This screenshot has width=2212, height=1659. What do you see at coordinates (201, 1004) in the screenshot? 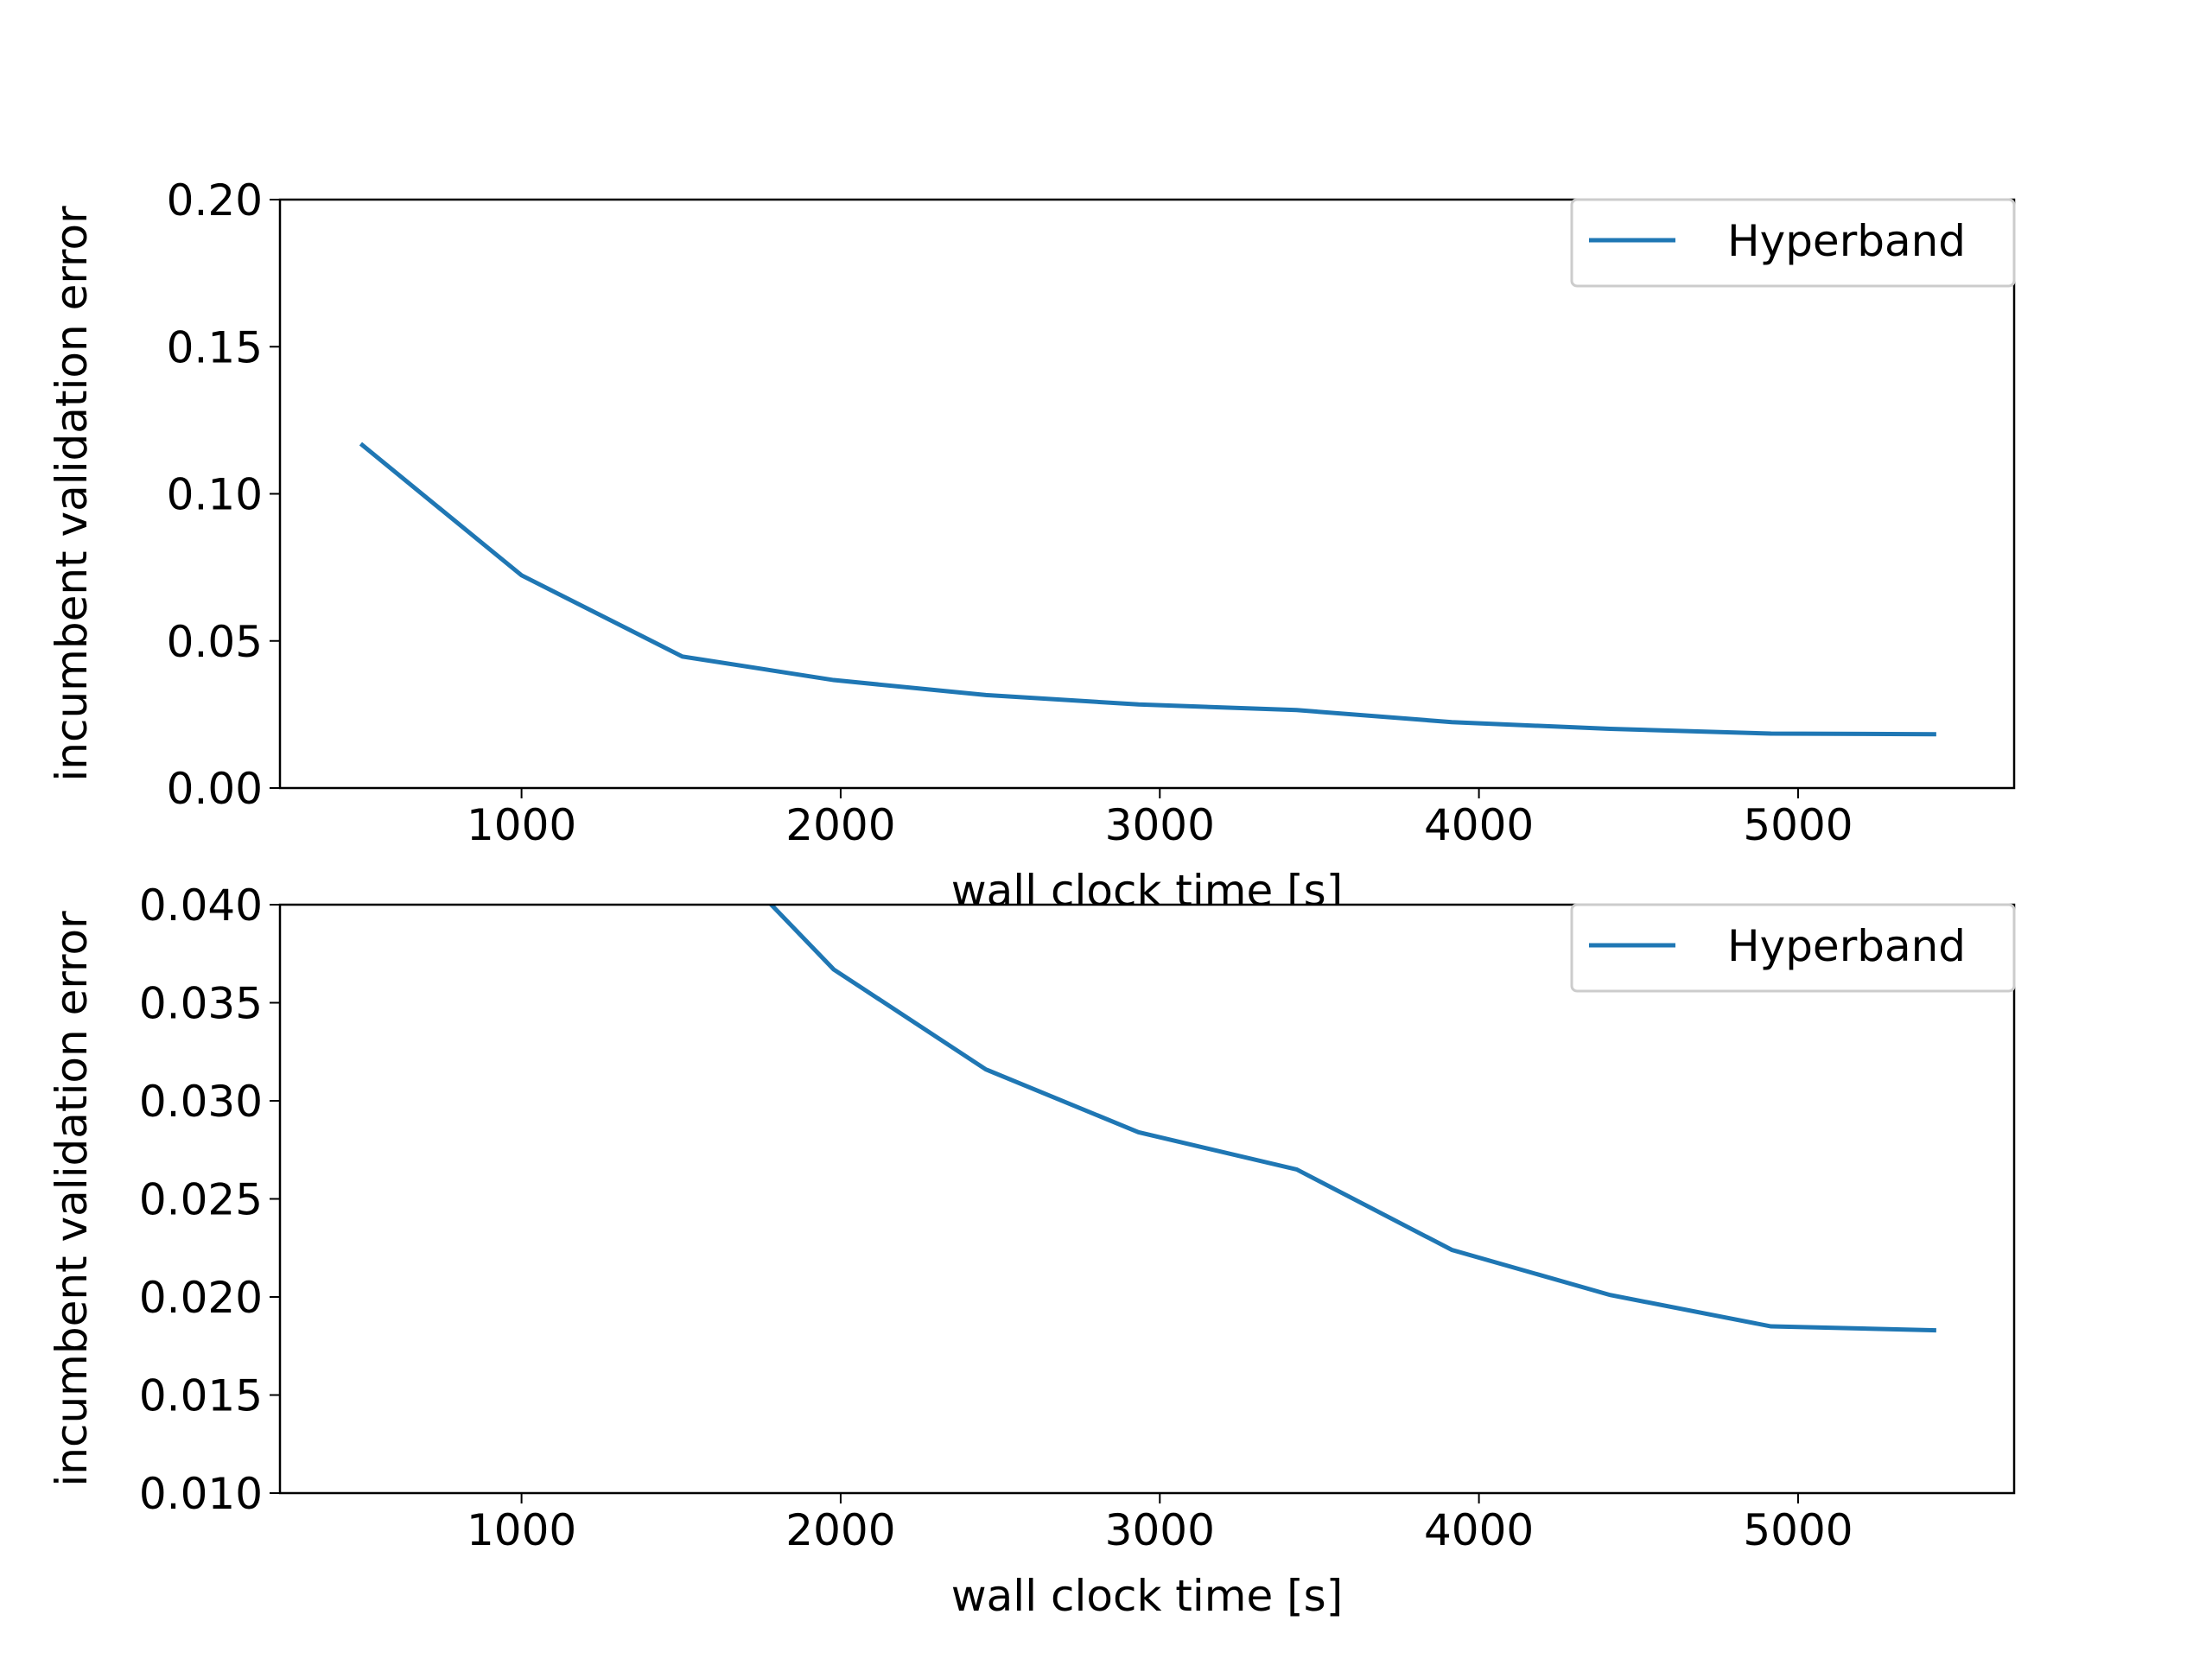
I see `y-tick-label: 0.035` at bounding box center [201, 1004].